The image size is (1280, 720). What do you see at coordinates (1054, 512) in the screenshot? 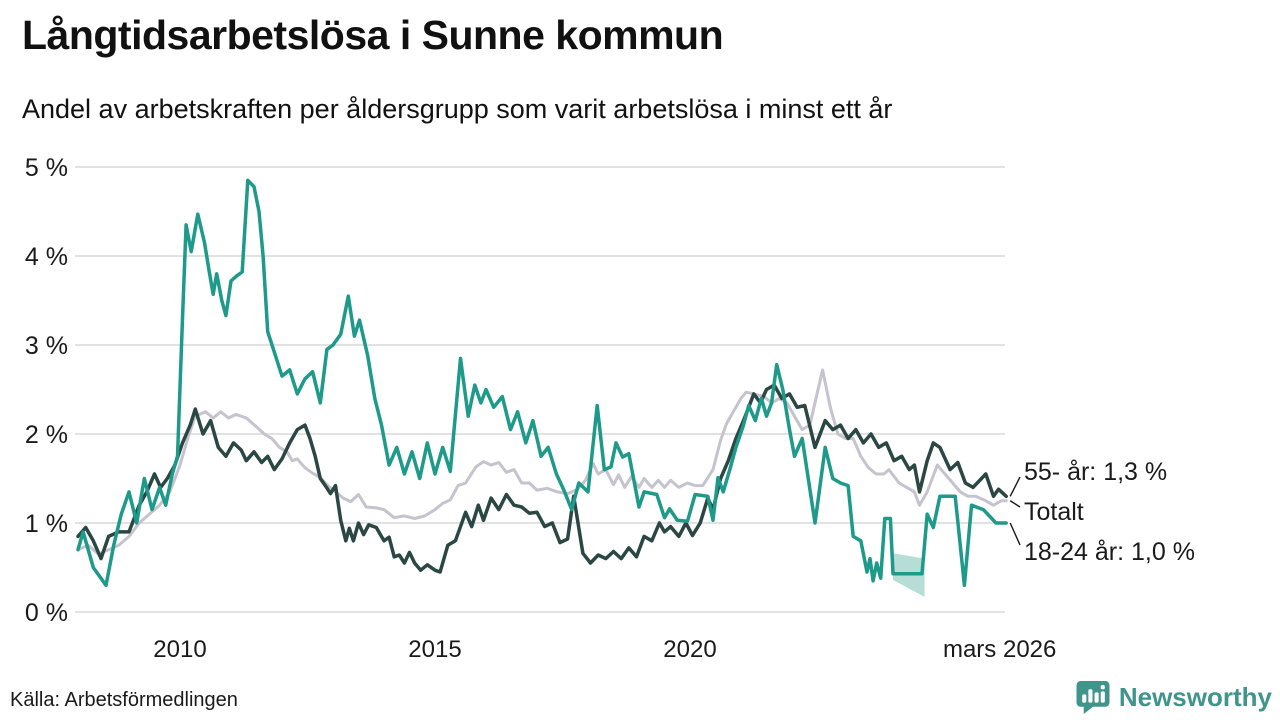
I see `series-end-label: Totalt` at bounding box center [1054, 512].